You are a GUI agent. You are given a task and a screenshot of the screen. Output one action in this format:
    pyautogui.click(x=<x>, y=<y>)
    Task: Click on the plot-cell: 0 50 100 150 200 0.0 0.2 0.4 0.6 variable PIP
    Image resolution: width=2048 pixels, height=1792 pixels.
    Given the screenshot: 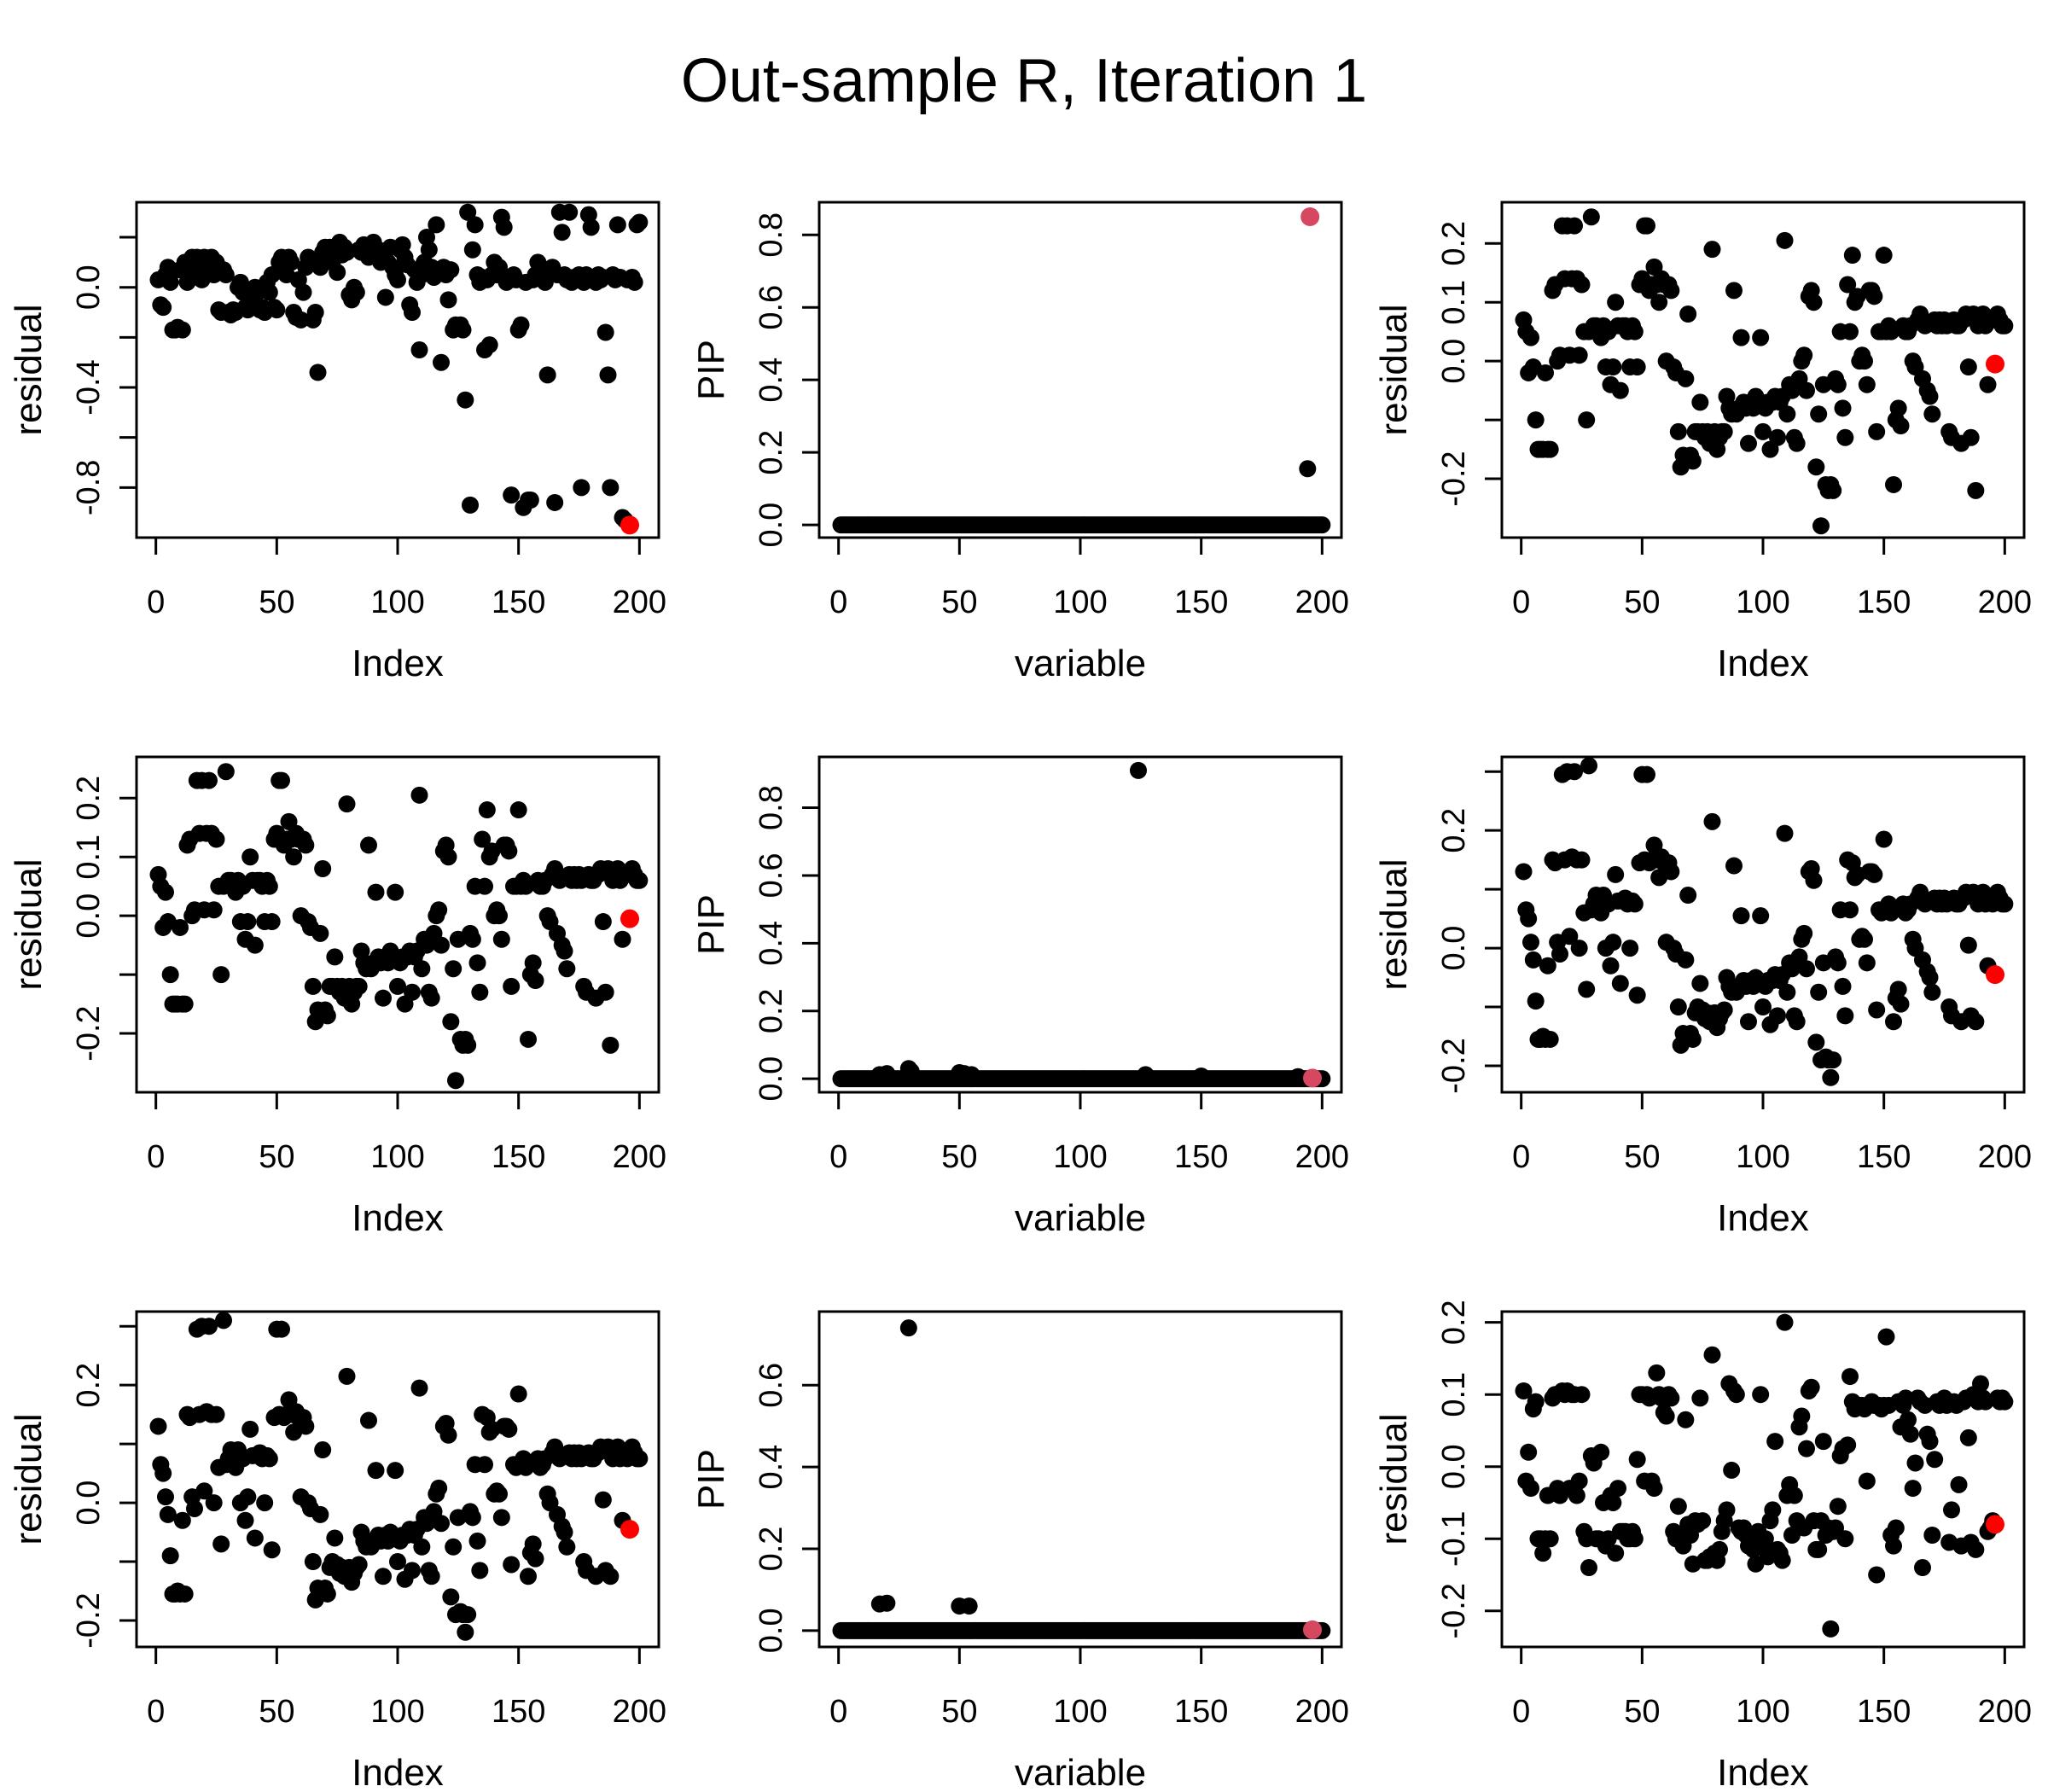 What is the action you would take?
    pyautogui.click(x=1024, y=1514)
    